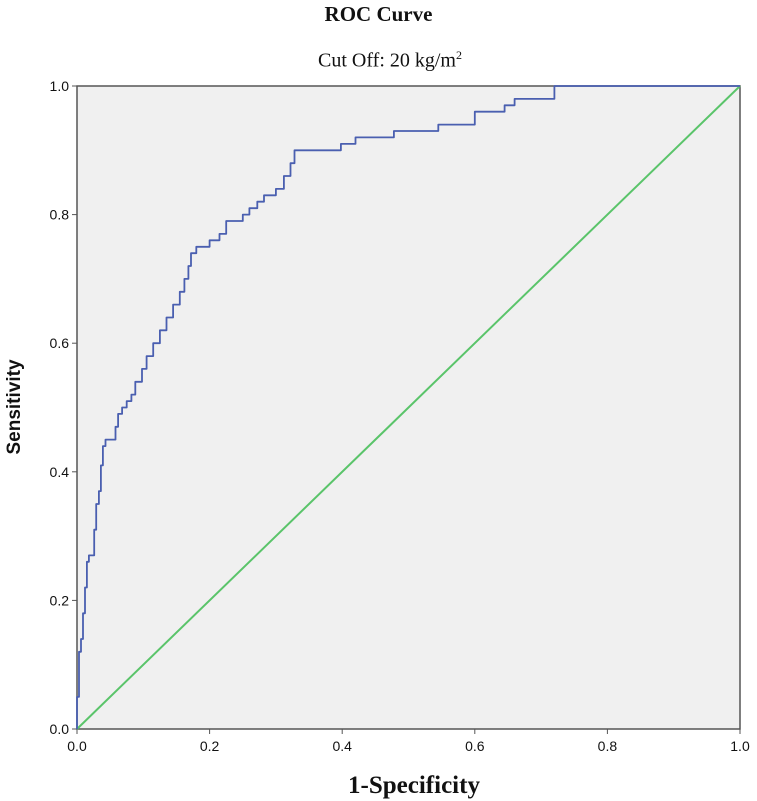  What do you see at coordinates (414, 785) in the screenshot?
I see `x-axis-label: 1-Specificity` at bounding box center [414, 785].